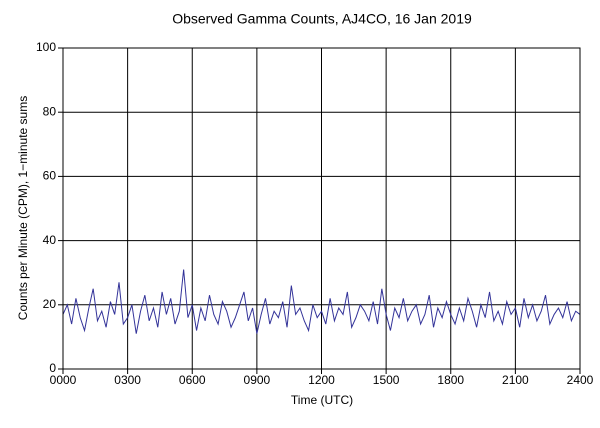 The image size is (600, 428). I want to click on x-tick-label: 0300, so click(127, 380).